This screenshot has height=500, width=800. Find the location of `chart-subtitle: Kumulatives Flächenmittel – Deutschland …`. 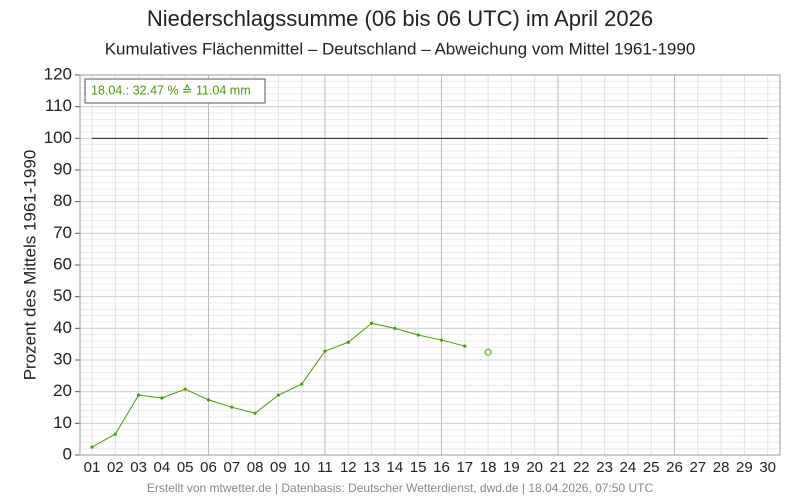

chart-subtitle: Kumulatives Flächenmittel – Deutschland … is located at coordinates (400, 48).